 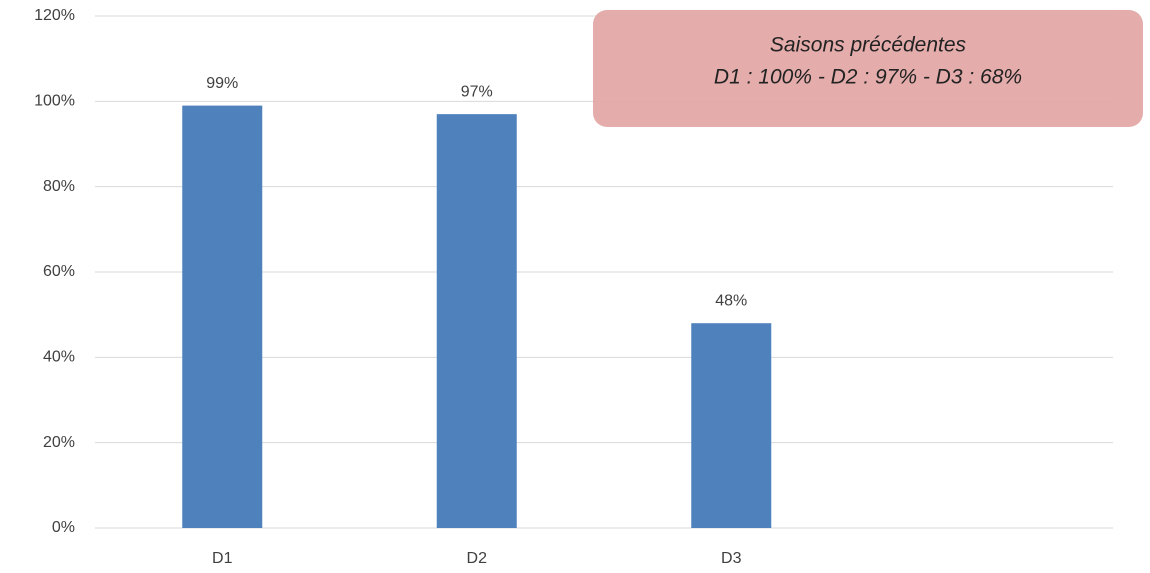 I want to click on data-label: 99%, so click(x=222, y=83).